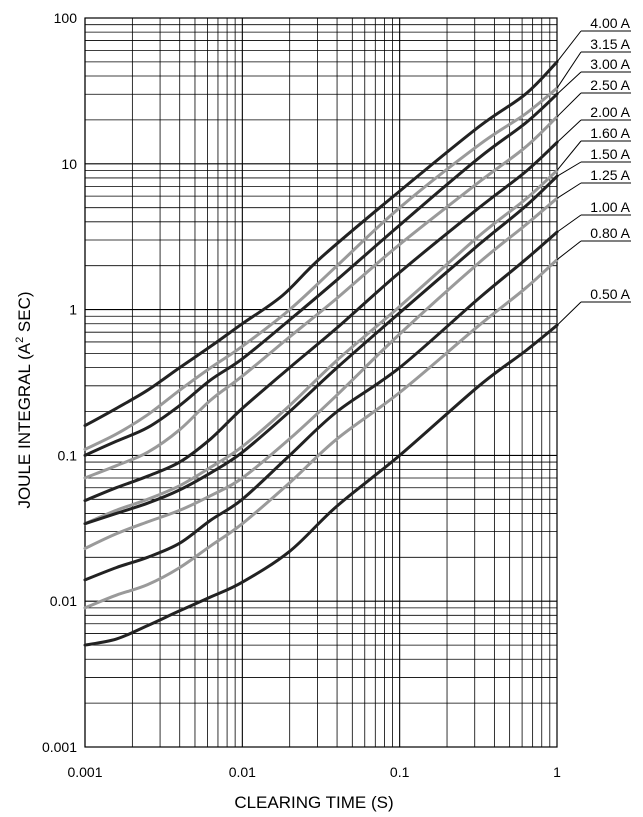 This screenshot has width=643, height=817. I want to click on y-axis-title: JOULE INTEGRAL (A2 SEC), so click(24, 399).